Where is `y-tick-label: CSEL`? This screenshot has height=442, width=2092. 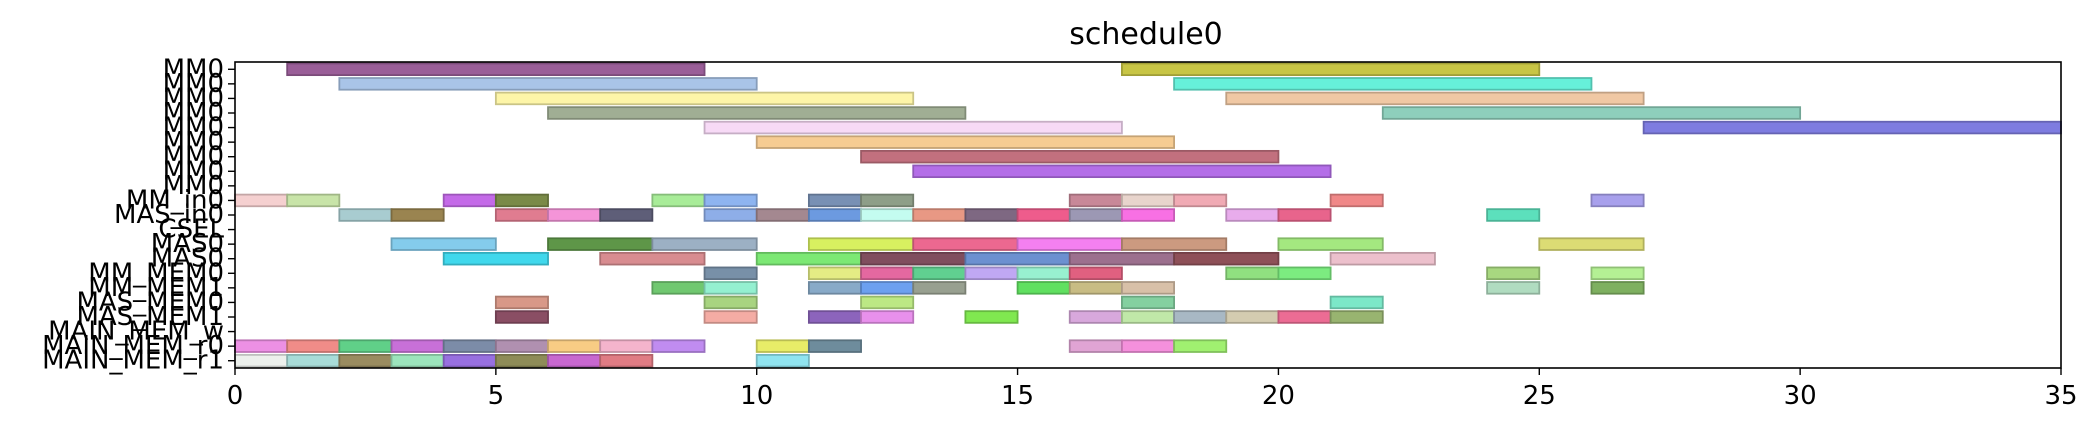
y-tick-label: CSEL is located at coordinates (191, 230).